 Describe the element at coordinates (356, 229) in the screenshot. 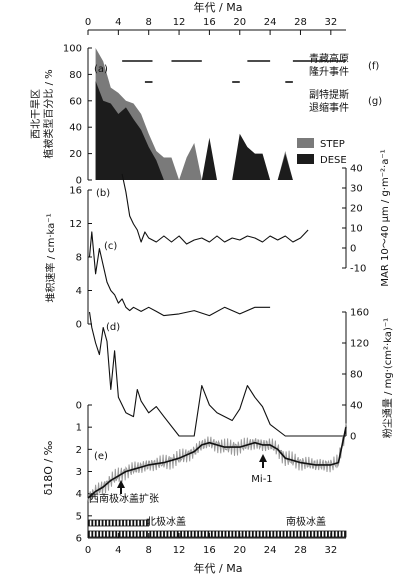

I see `y-tick-label: 10` at that location.